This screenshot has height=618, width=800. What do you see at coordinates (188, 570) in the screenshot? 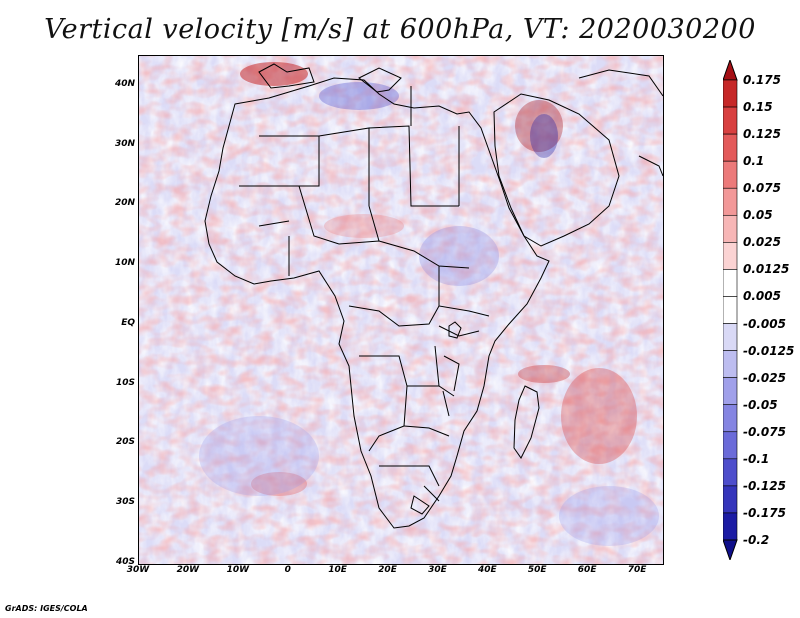
I see `lon-label-20w: 20W` at bounding box center [188, 570].